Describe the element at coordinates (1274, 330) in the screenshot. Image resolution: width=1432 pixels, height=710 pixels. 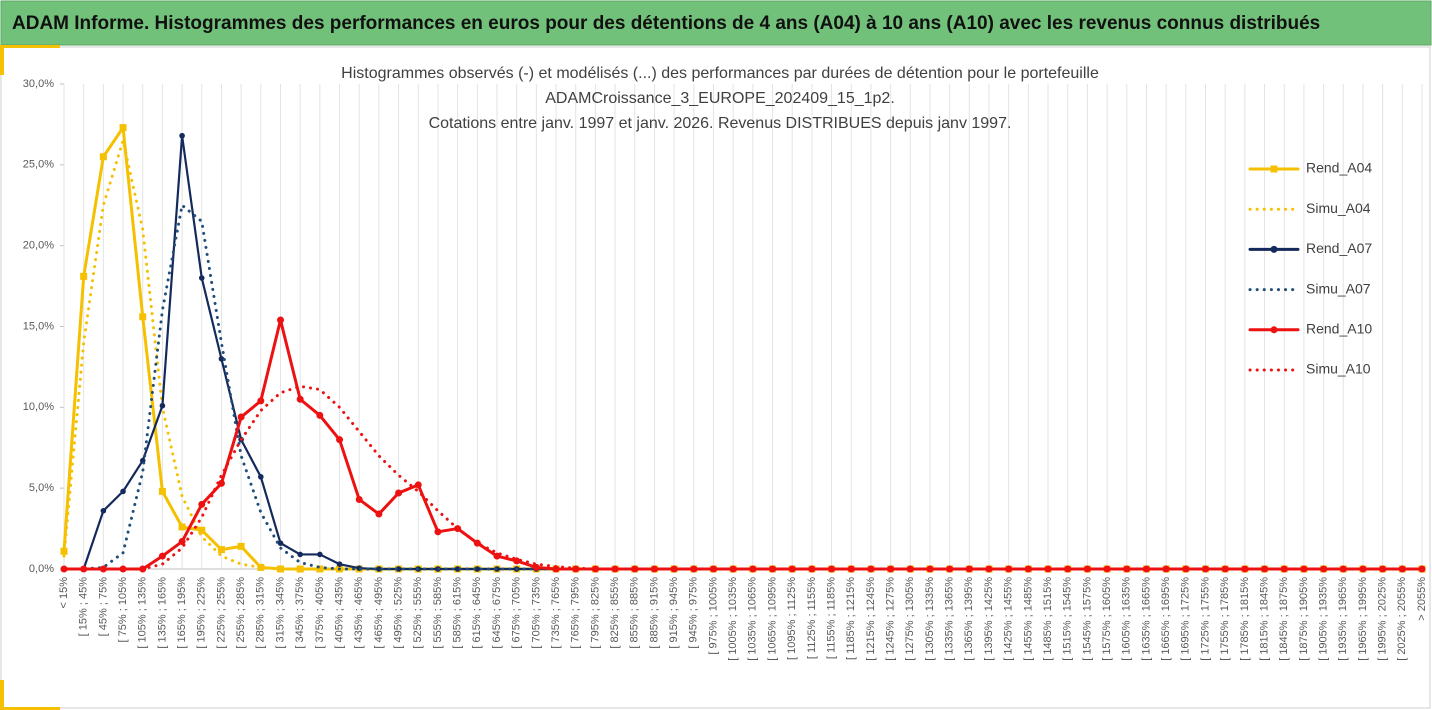
I see `legend-marker` at that location.